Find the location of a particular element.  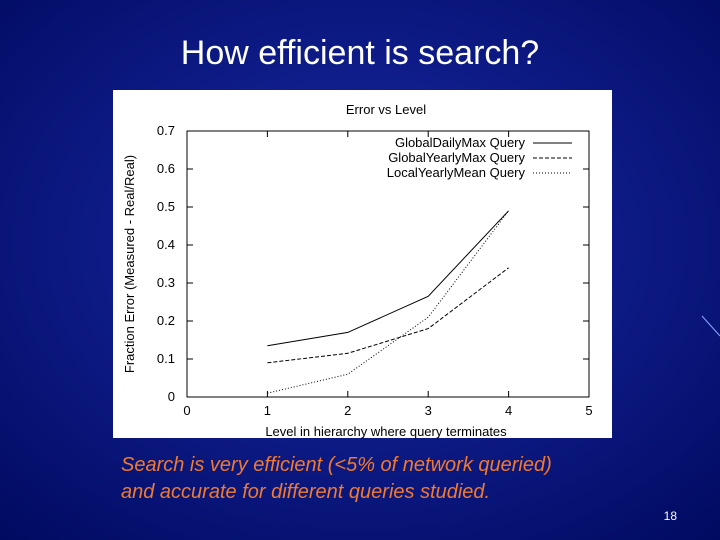

x-tick-label: 1 is located at coordinates (267, 410).